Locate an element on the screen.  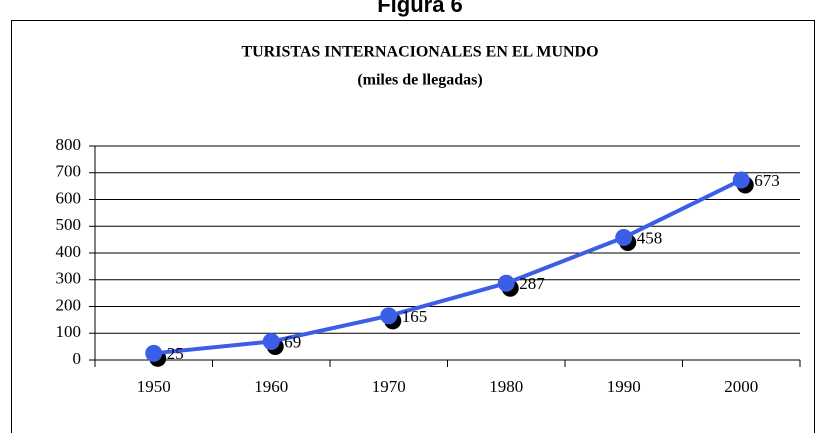
x-tick-label: 1960 is located at coordinates (271, 386).